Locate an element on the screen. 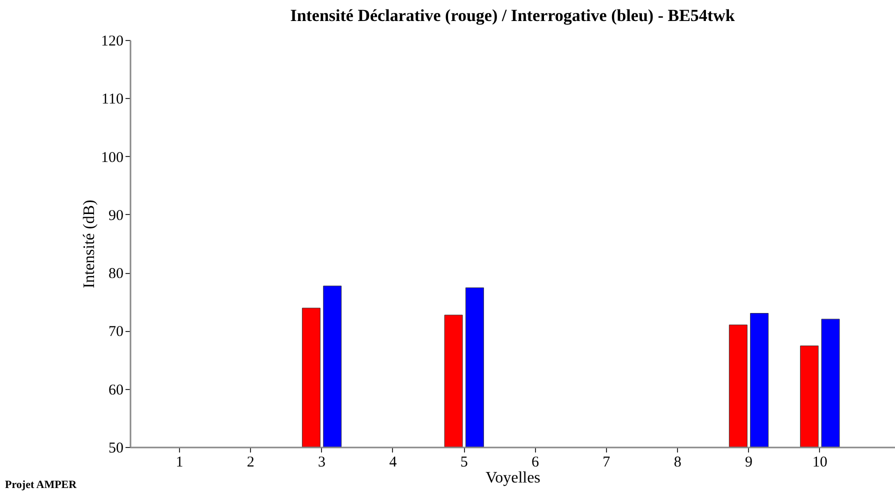 The image size is (895, 492). y-tick-label: 110 is located at coordinates (113, 100).